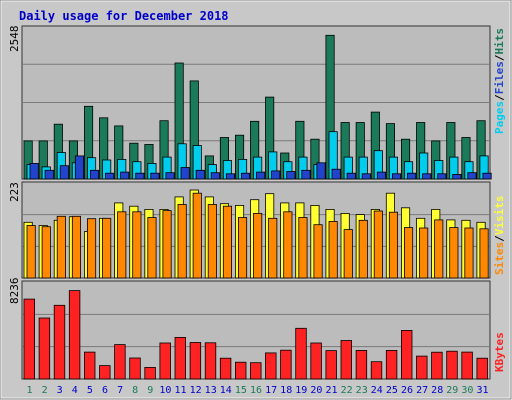 The width and height of the screenshot is (512, 400). Describe the element at coordinates (347, 390) in the screenshot. I see `day-label: 22` at that location.